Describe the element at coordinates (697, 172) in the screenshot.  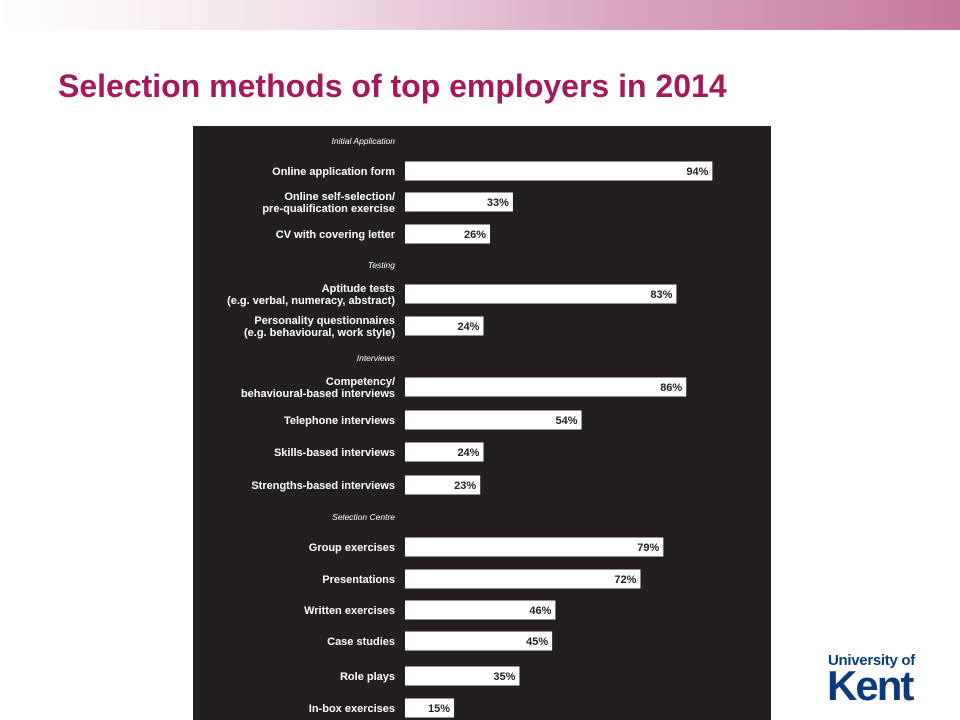
I see `data-label: 94%` at that location.